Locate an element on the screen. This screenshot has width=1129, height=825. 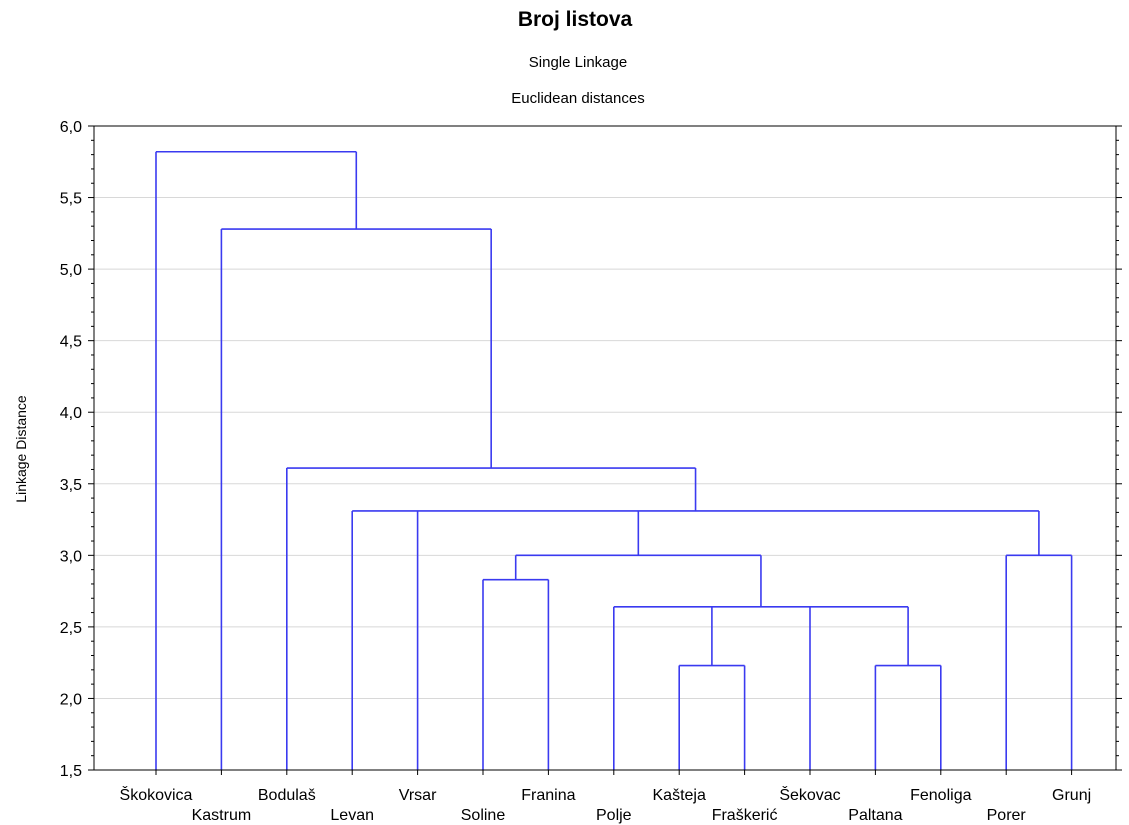
leaf-label: Soline is located at coordinates (483, 815).